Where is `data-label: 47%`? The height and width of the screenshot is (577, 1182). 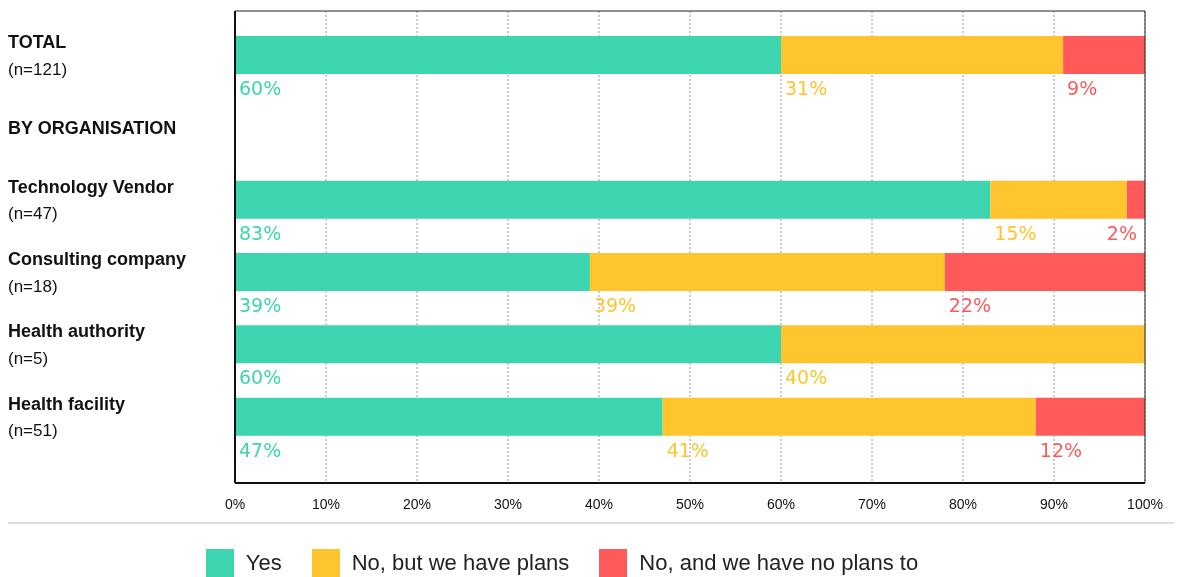 data-label: 47% is located at coordinates (260, 449).